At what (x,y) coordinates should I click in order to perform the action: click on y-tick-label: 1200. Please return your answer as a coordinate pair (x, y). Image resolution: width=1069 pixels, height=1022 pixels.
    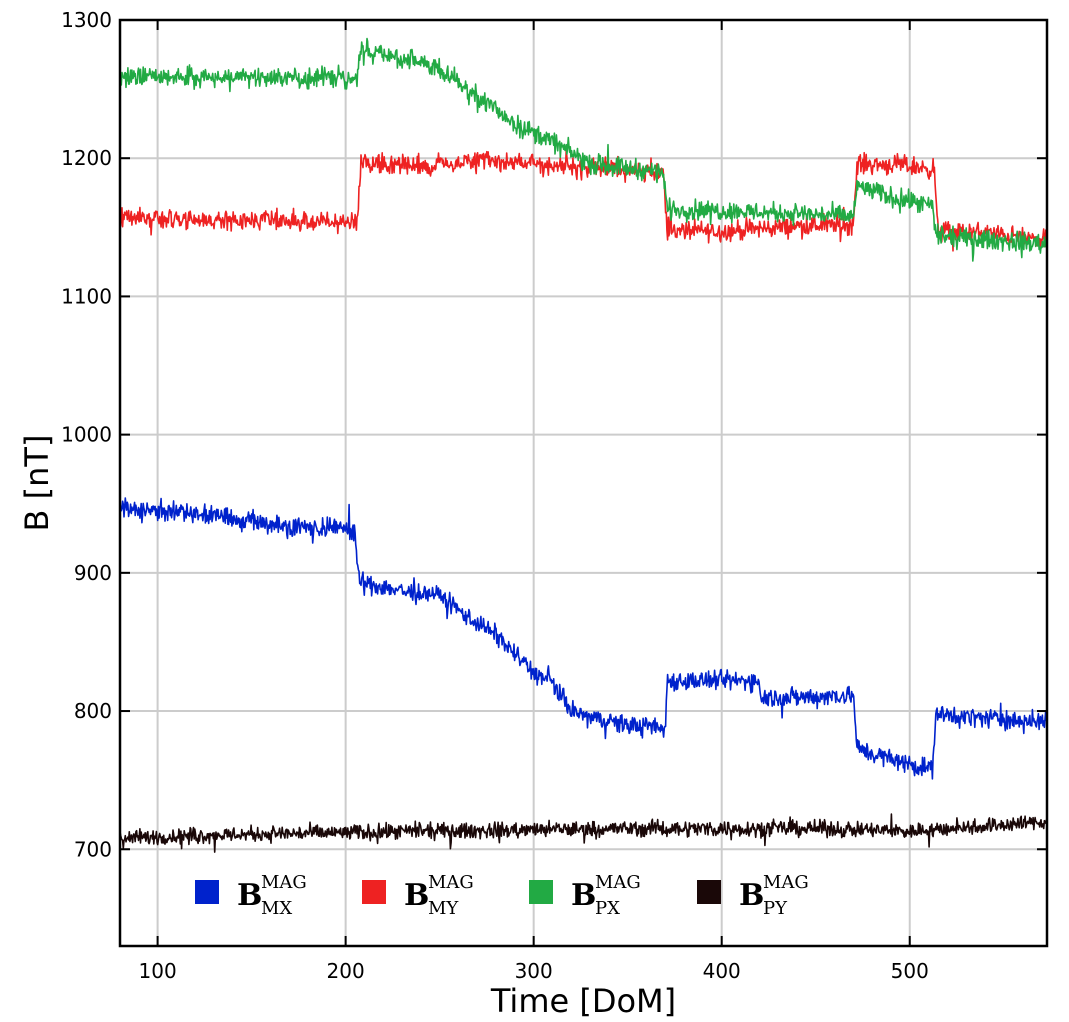
    Looking at the image, I should click on (86, 158).